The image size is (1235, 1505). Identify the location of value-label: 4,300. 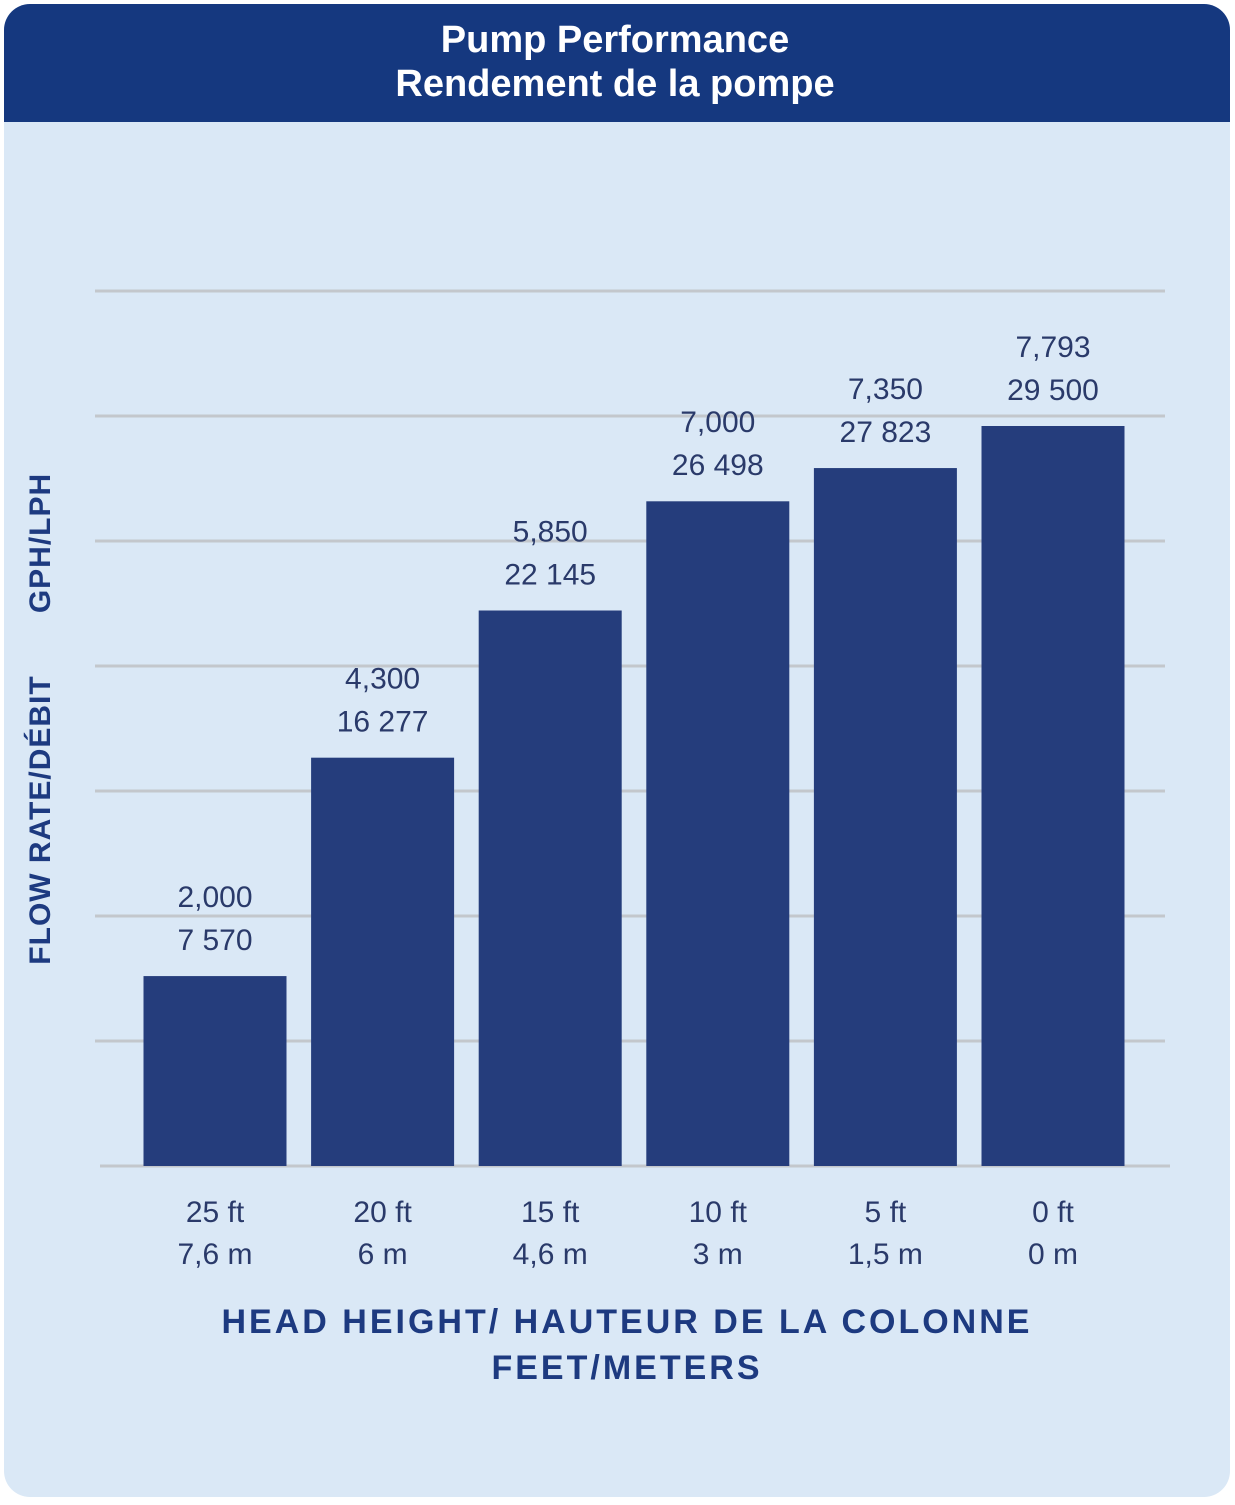
(382, 679).